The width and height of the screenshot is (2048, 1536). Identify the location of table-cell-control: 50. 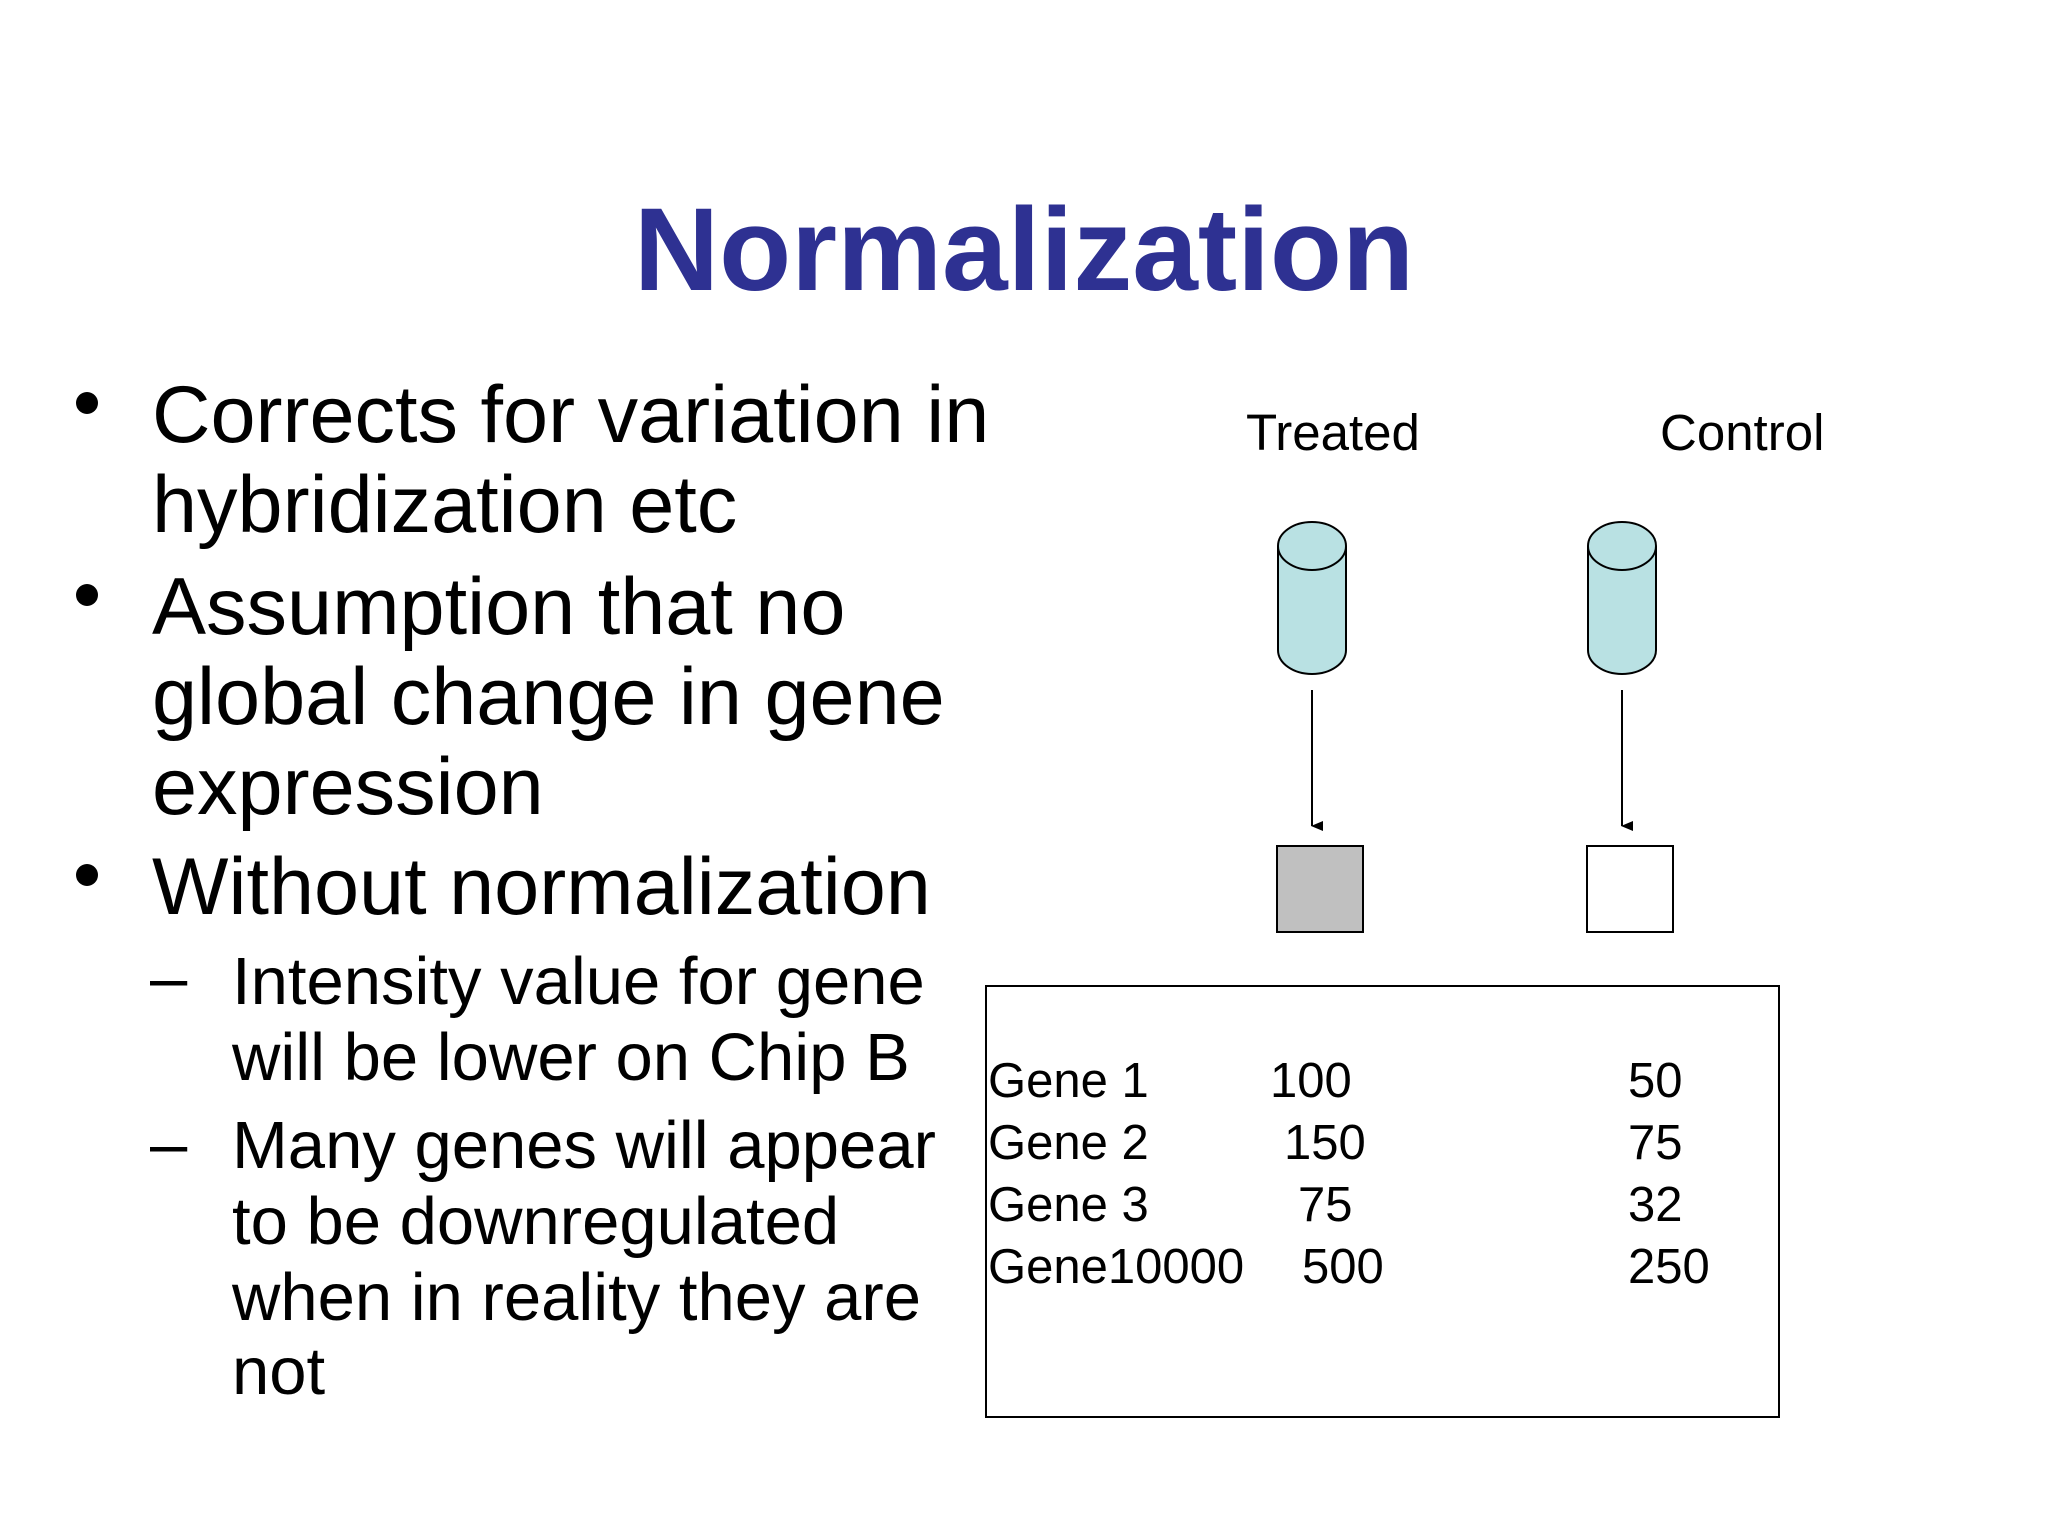
(1655, 1081).